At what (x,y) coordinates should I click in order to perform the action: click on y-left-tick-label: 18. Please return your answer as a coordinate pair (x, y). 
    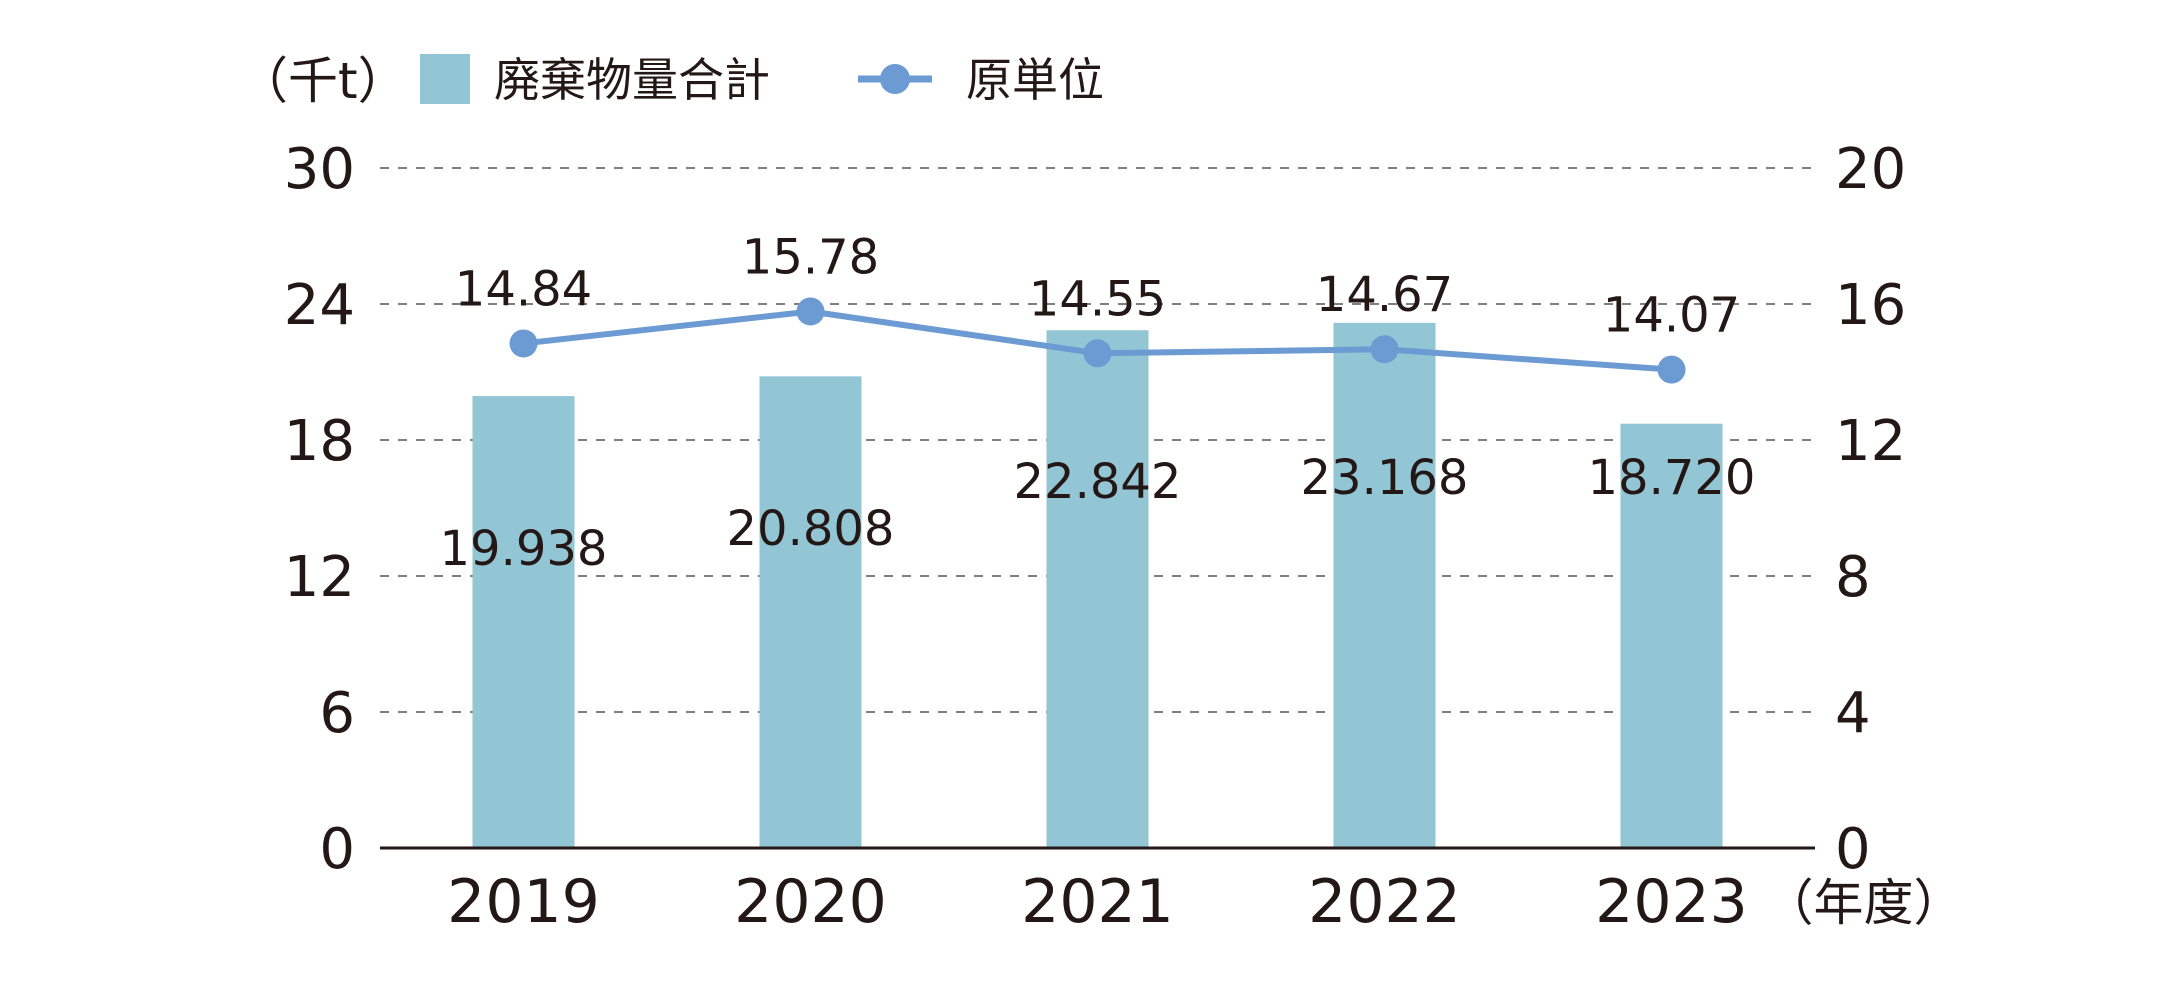
    Looking at the image, I should click on (319, 441).